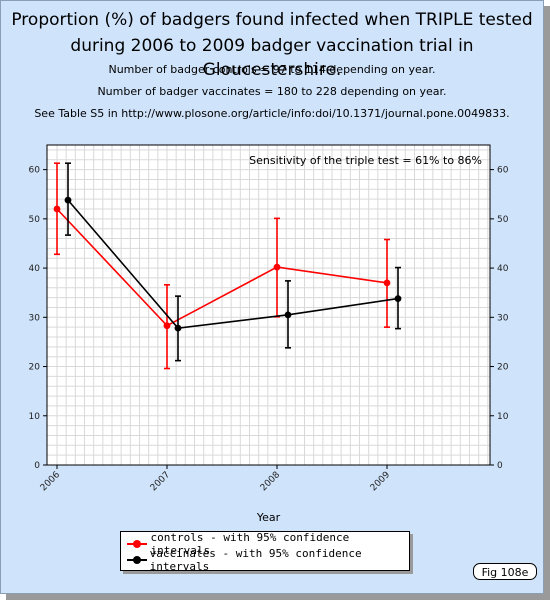 Image resolution: width=550 pixels, height=600 pixels. Describe the element at coordinates (503, 171) in the screenshot. I see `y-tick-label-right: 60` at that location.